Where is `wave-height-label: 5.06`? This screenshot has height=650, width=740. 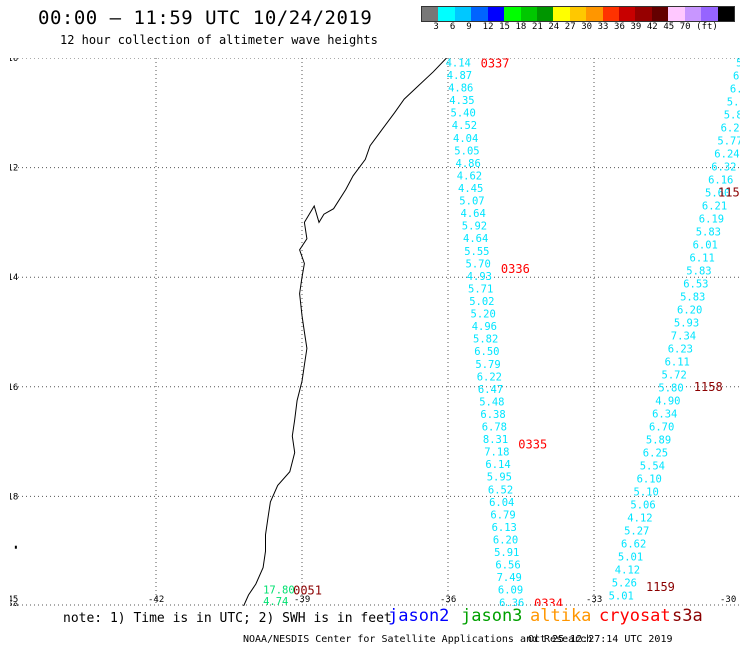
wave-height-label: 5.06 is located at coordinates (642, 506).